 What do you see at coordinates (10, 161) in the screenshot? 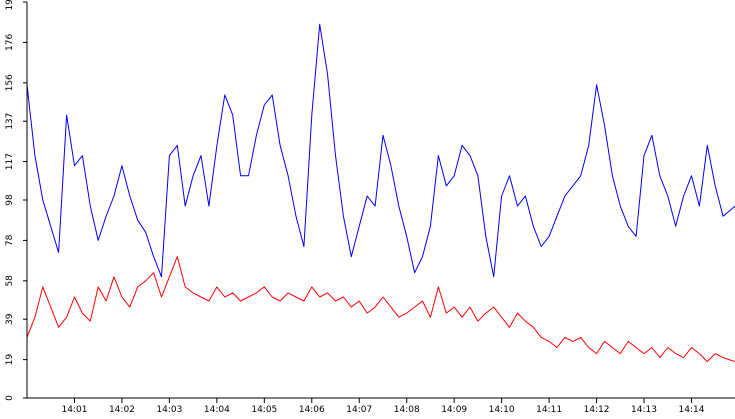
I see `y-tick-label: 117` at bounding box center [10, 161].